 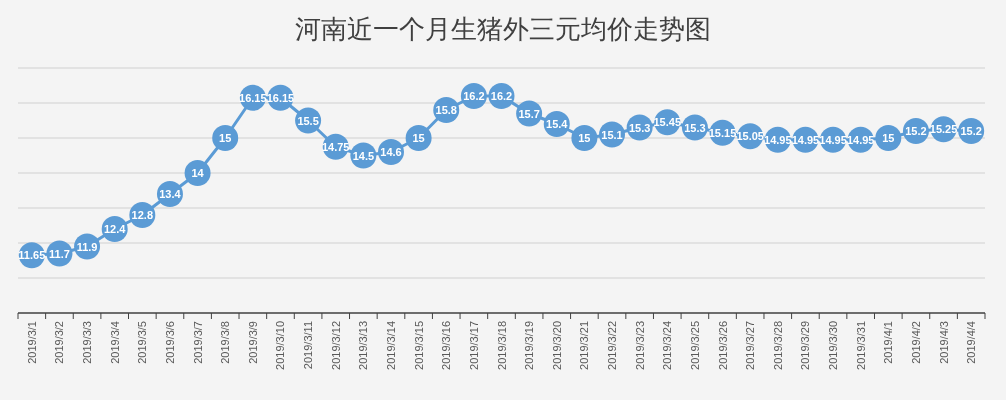 What do you see at coordinates (225, 342) in the screenshot?
I see `x-tick-label: 2019/3/8` at bounding box center [225, 342].